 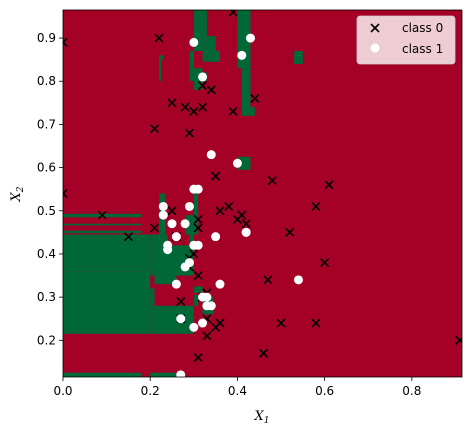 I want to click on legend-box, so click(x=406, y=40).